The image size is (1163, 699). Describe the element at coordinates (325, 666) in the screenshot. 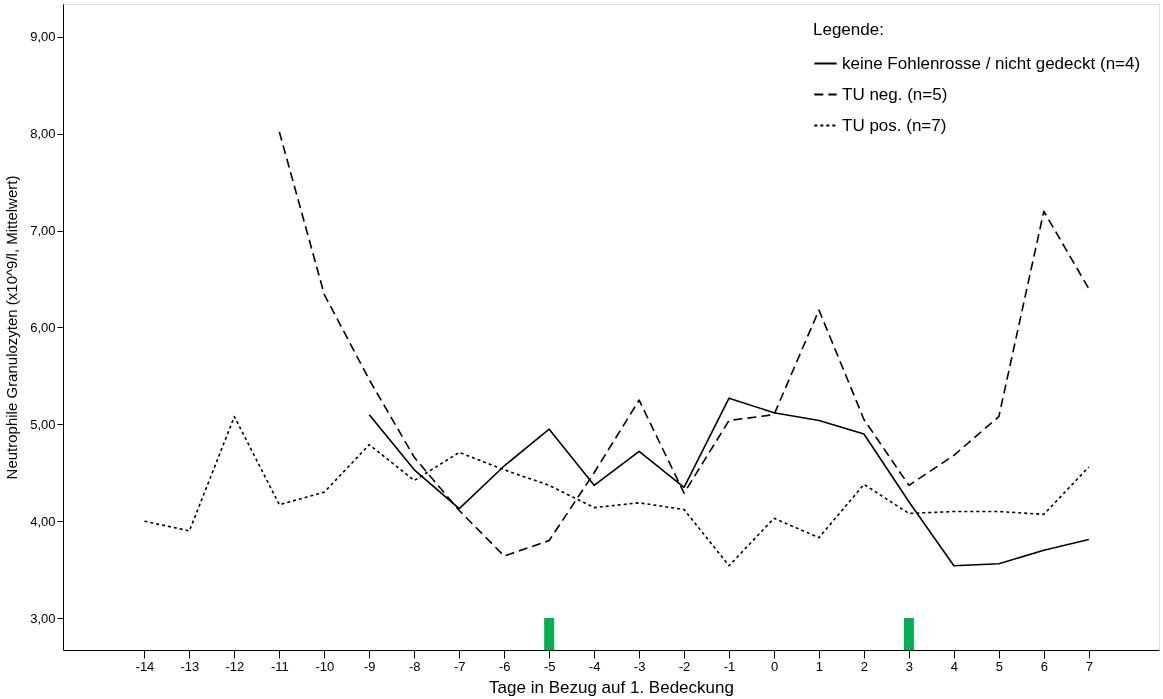

I see `x-tick-label: -10` at that location.